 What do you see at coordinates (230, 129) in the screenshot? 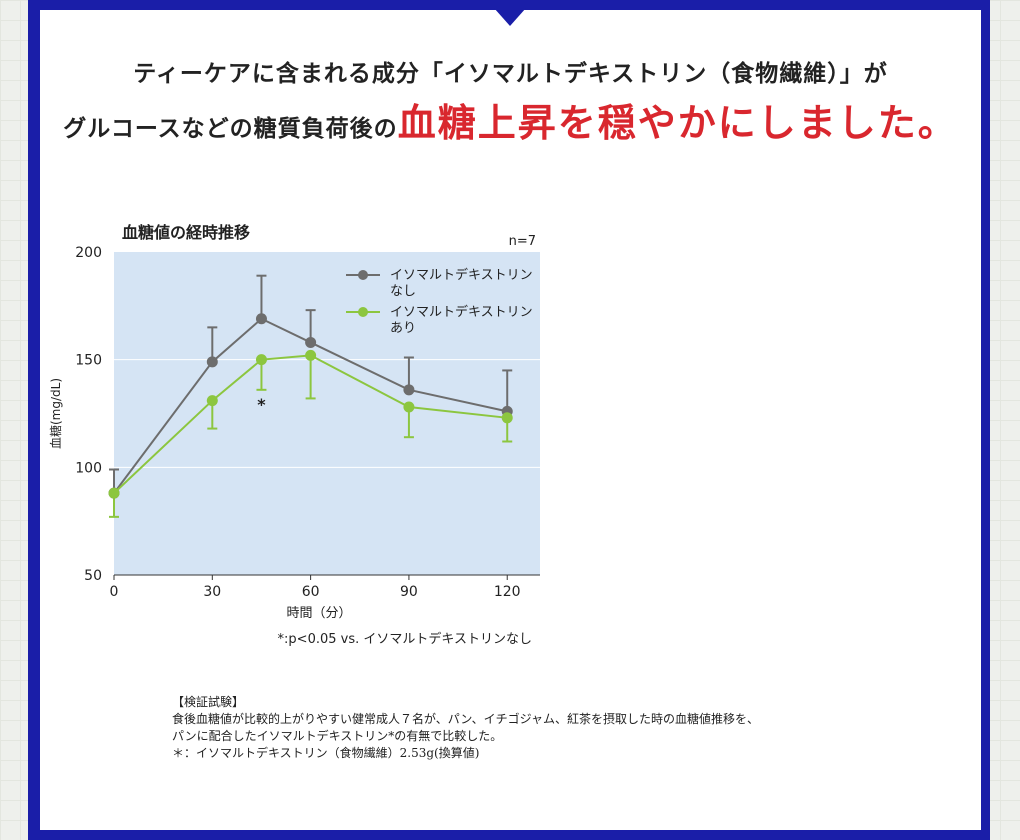
I see `headline-line2-prefix: グルコースなどの糖質負荷後の` at bounding box center [230, 129].